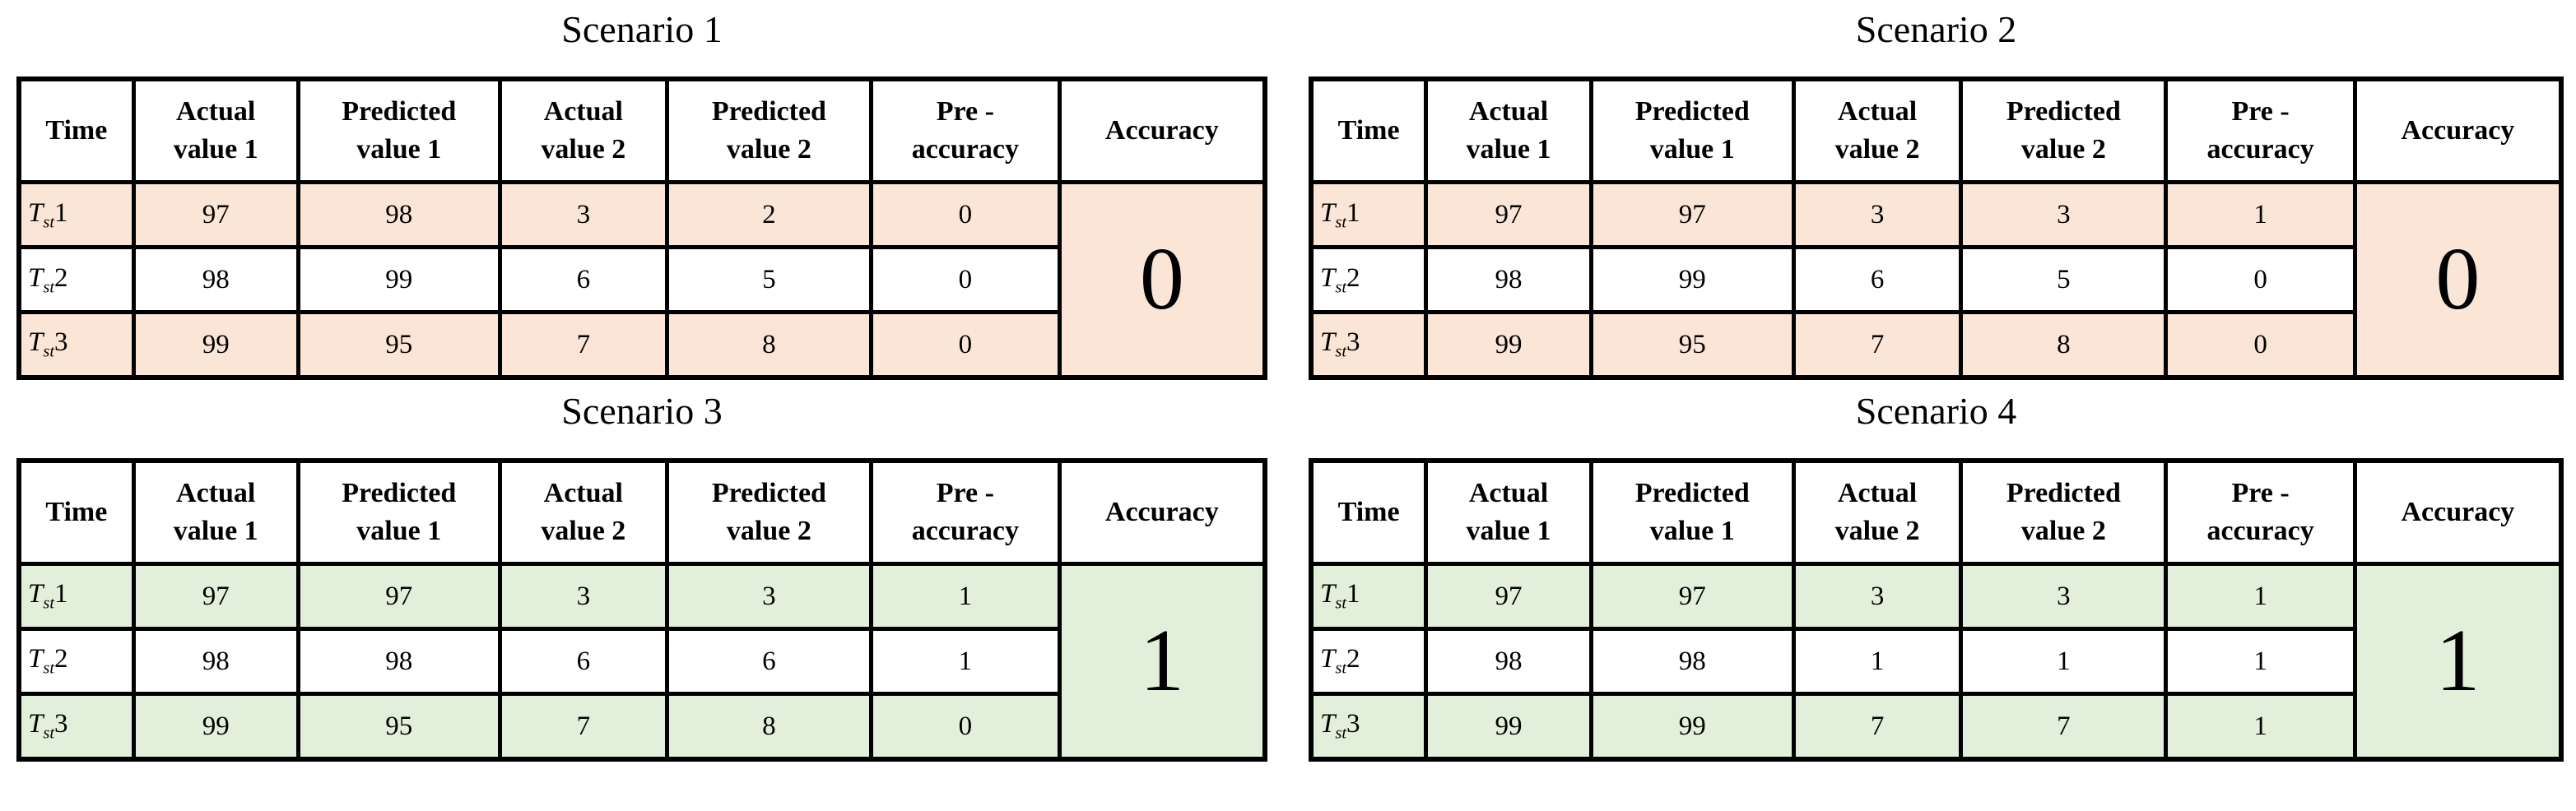 The width and height of the screenshot is (2576, 811). I want to click on table-row: Tst2 98 98 1 1 1, so click(1935, 662).